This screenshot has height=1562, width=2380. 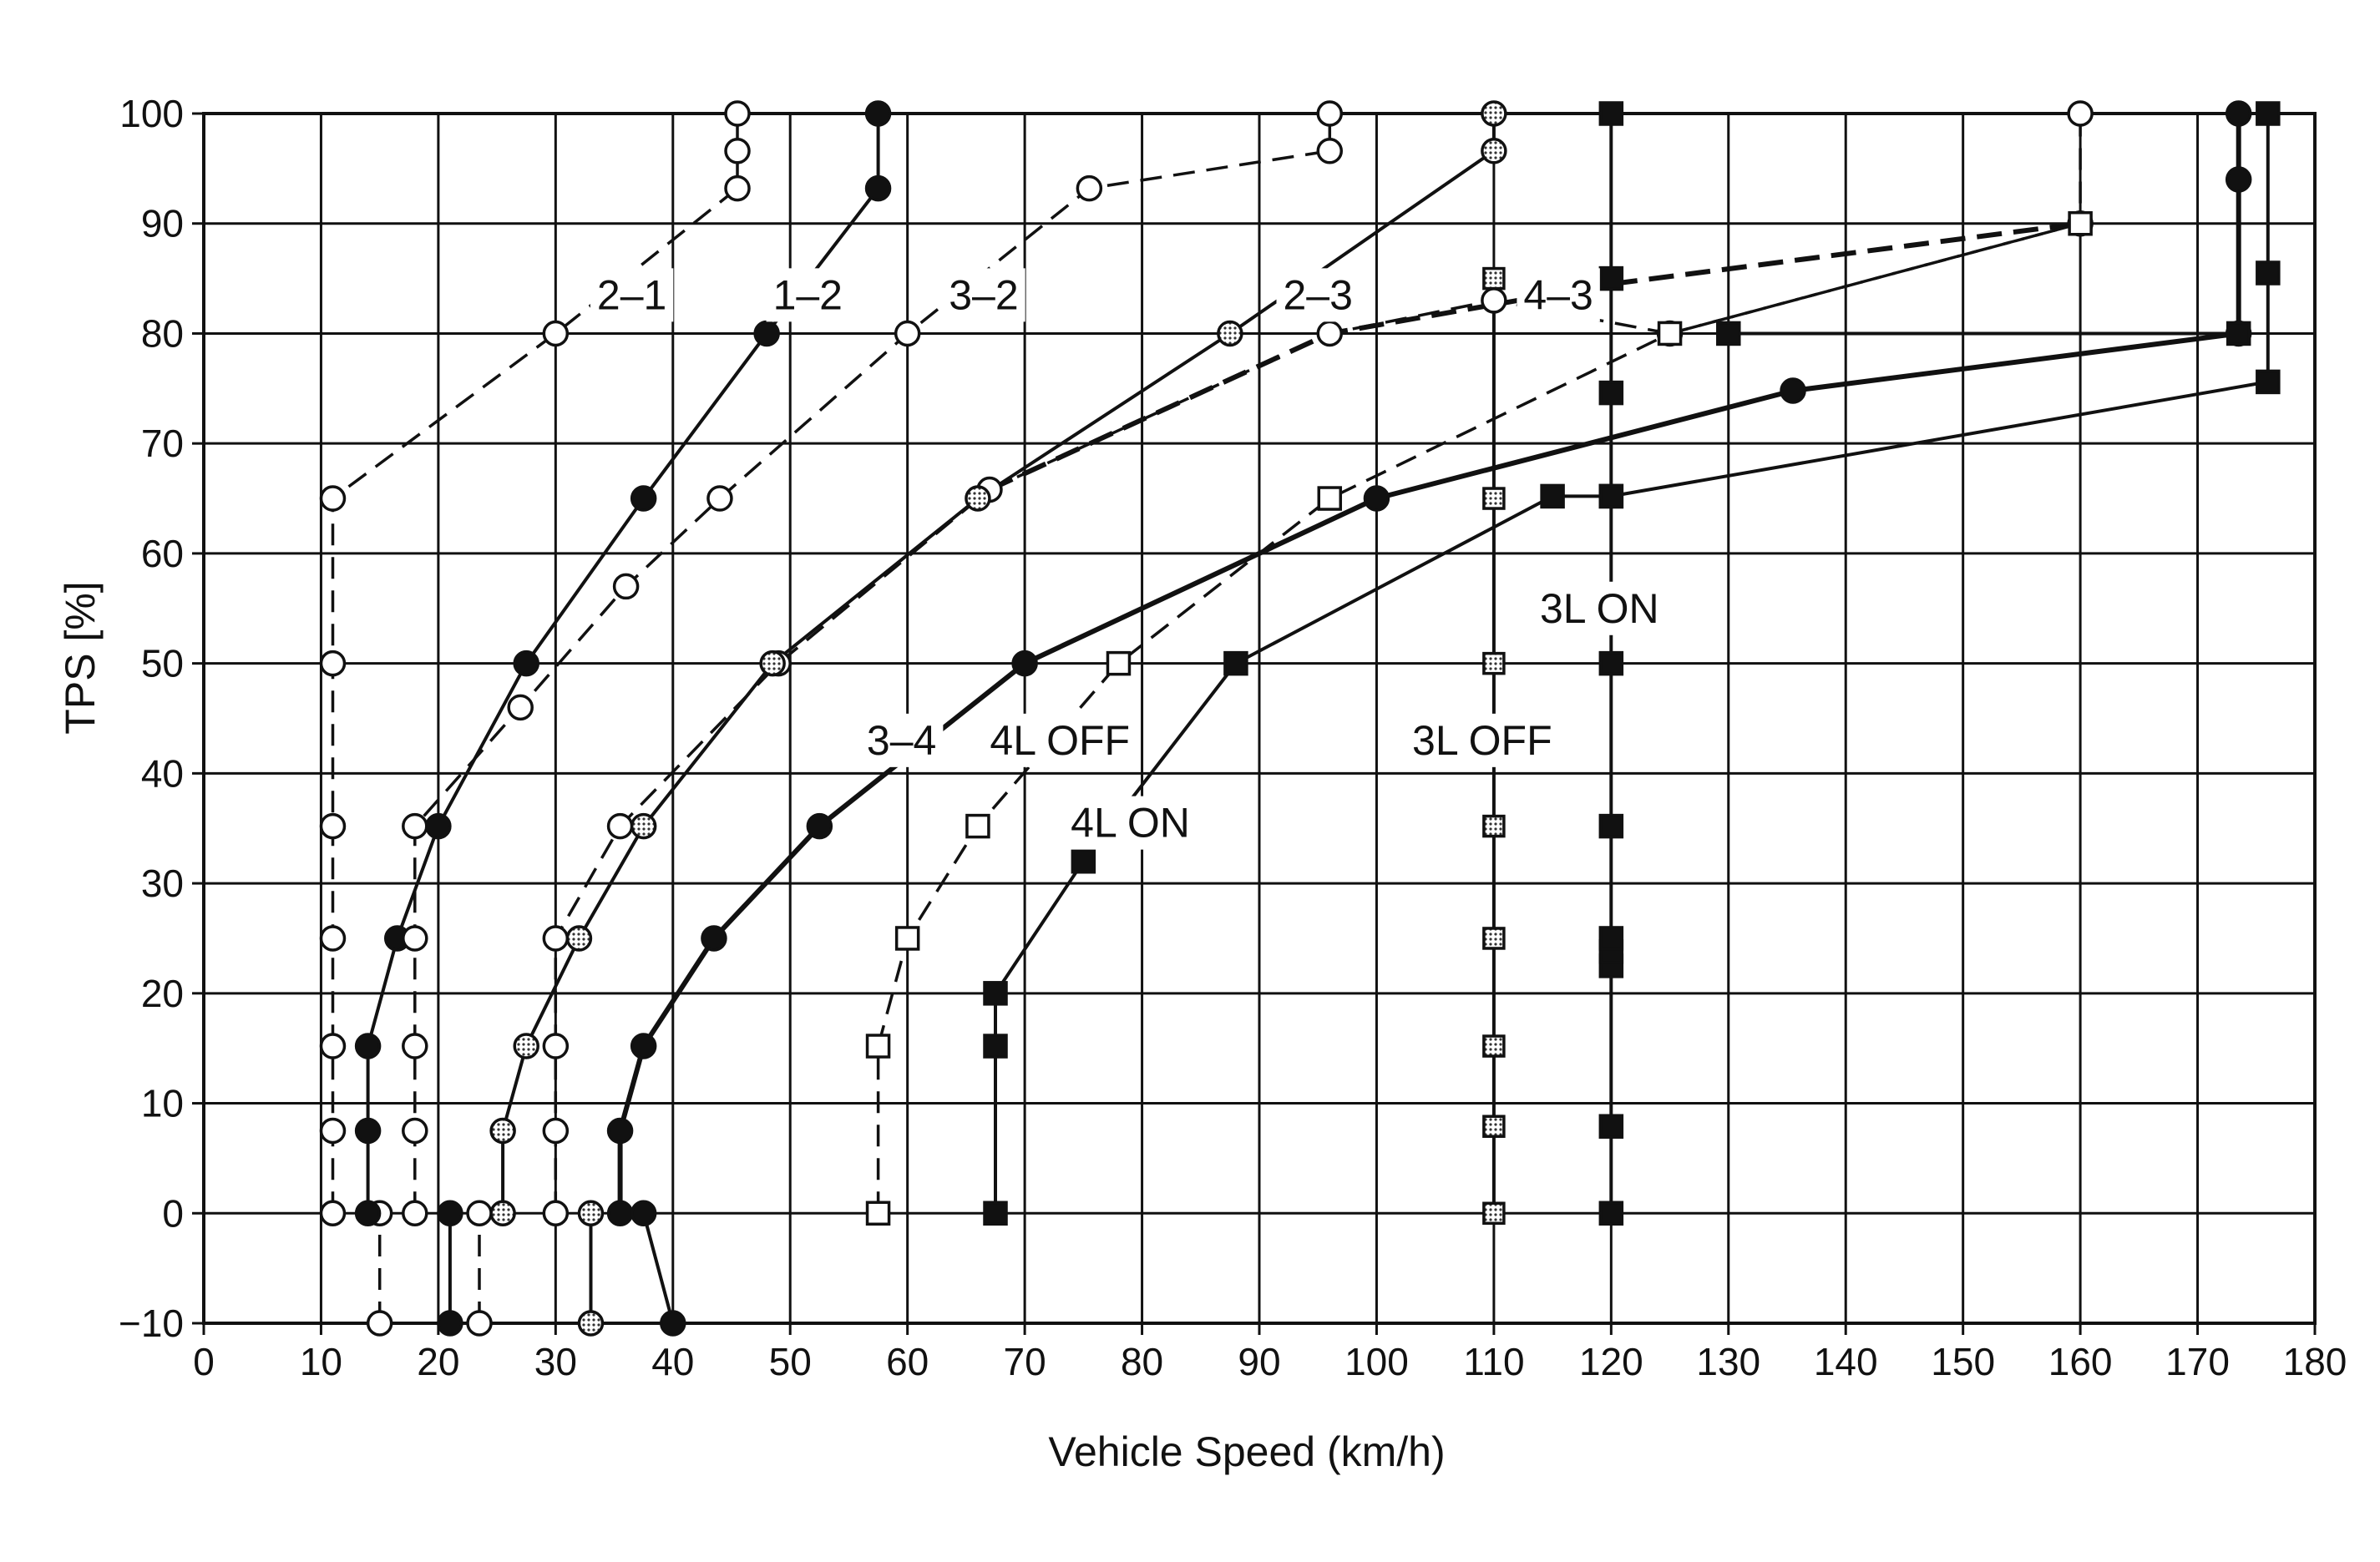 What do you see at coordinates (151, 113) in the screenshot?
I see `y-tick-label: 100` at bounding box center [151, 113].